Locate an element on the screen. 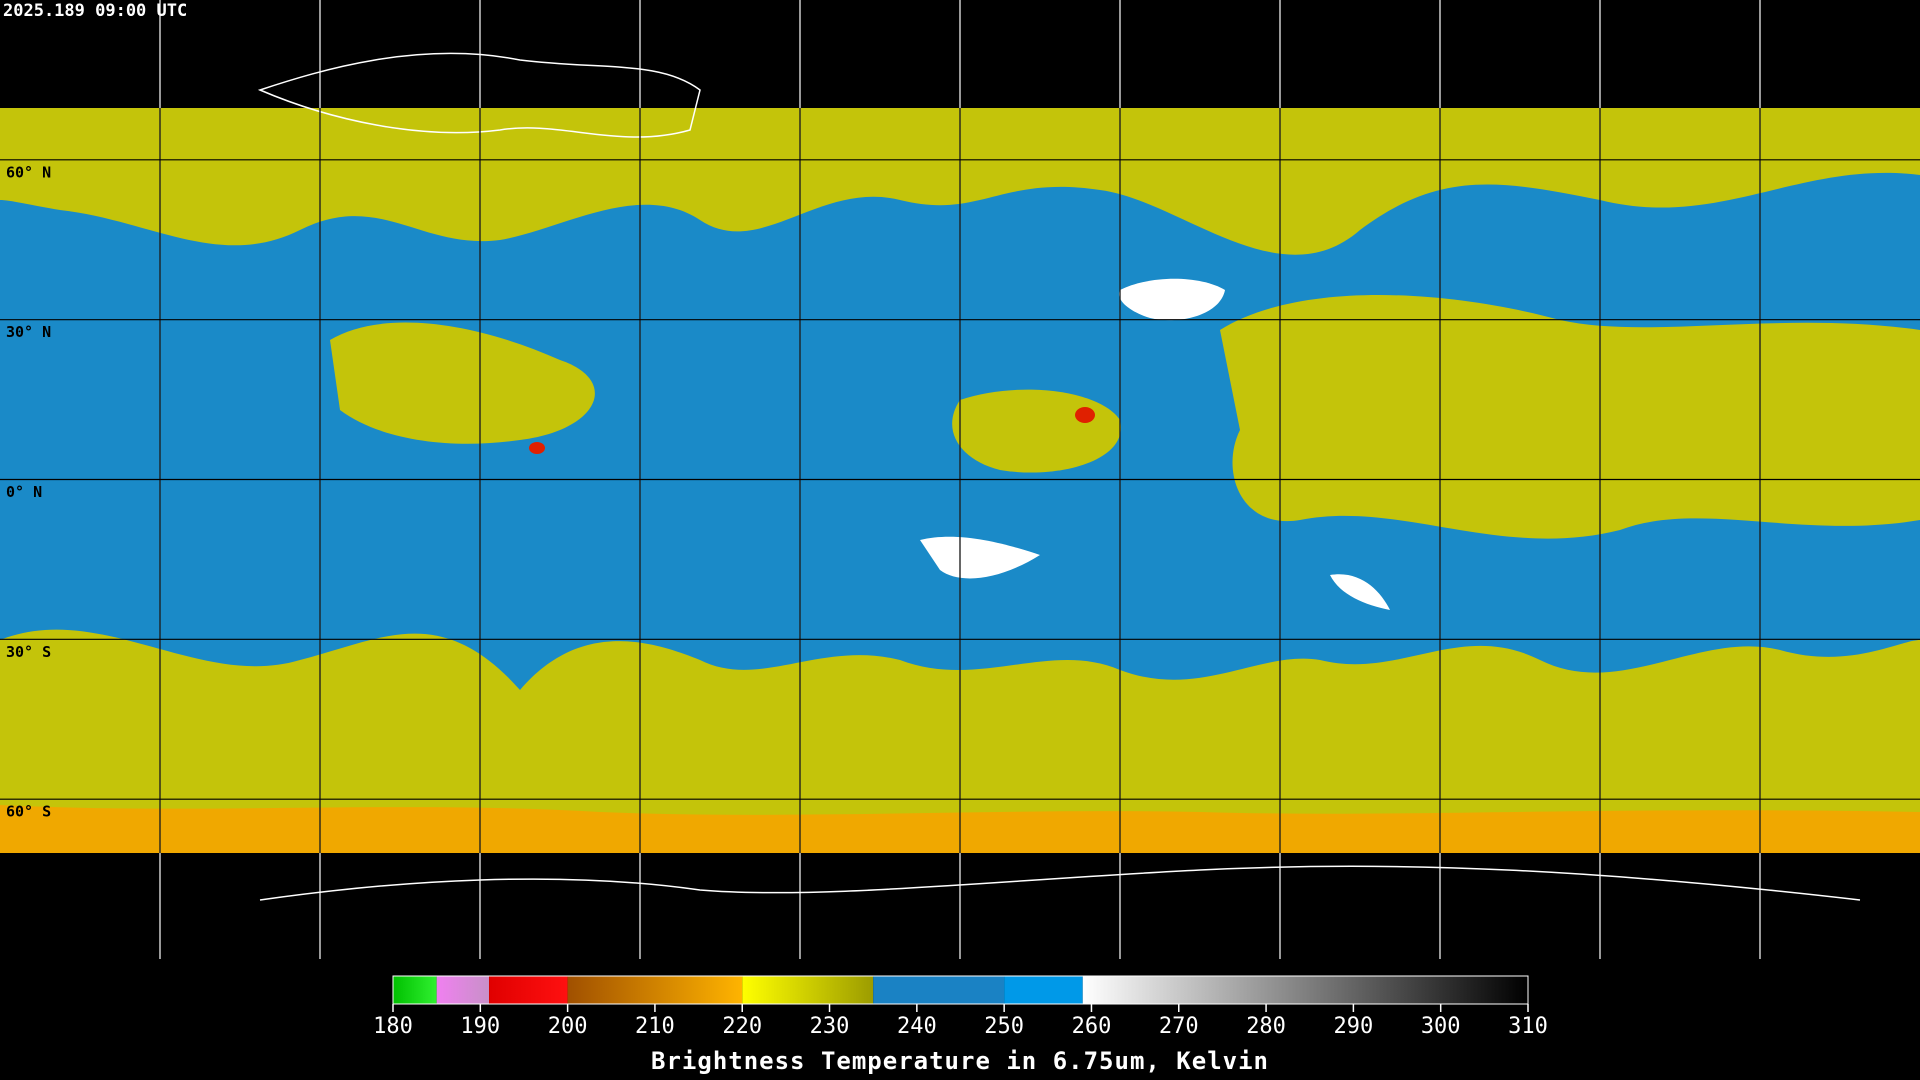 This screenshot has height=1080, width=1920. colorbar-tick-label: 310 is located at coordinates (1528, 1026).